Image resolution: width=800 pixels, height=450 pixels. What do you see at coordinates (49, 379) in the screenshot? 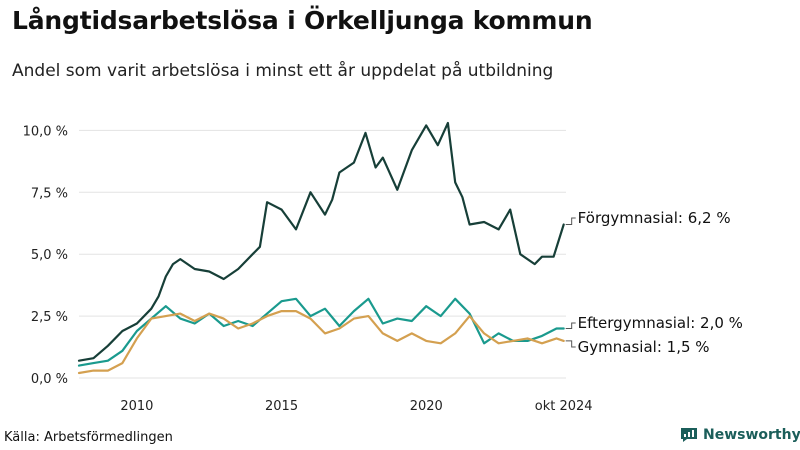
I see `y-tick-label: 0,0 %` at bounding box center [49, 379].